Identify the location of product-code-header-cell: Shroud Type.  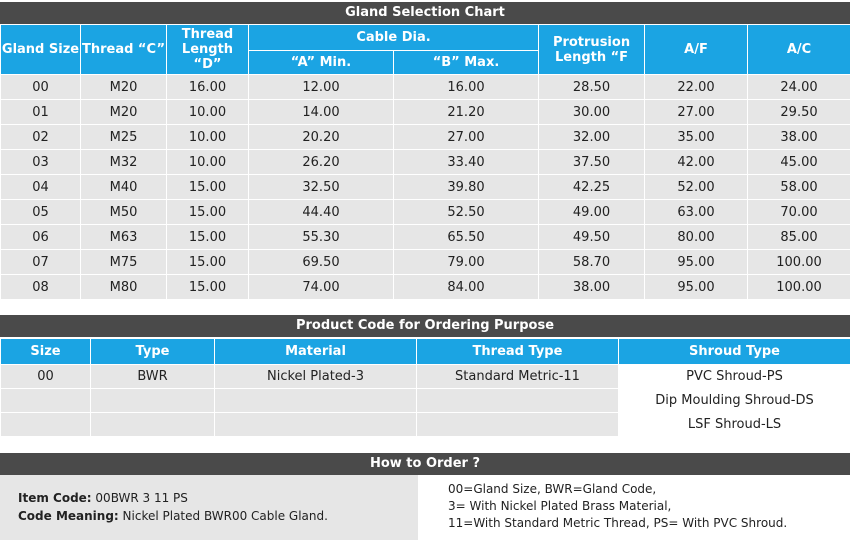
(734, 351).